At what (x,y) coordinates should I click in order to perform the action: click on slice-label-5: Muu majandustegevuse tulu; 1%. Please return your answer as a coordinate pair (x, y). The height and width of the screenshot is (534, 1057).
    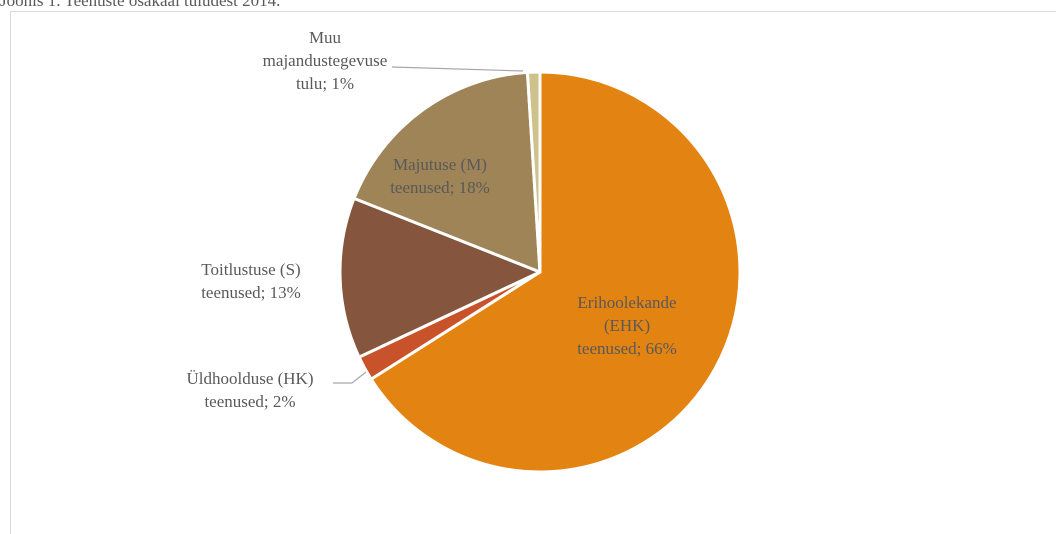
    Looking at the image, I should click on (325, 60).